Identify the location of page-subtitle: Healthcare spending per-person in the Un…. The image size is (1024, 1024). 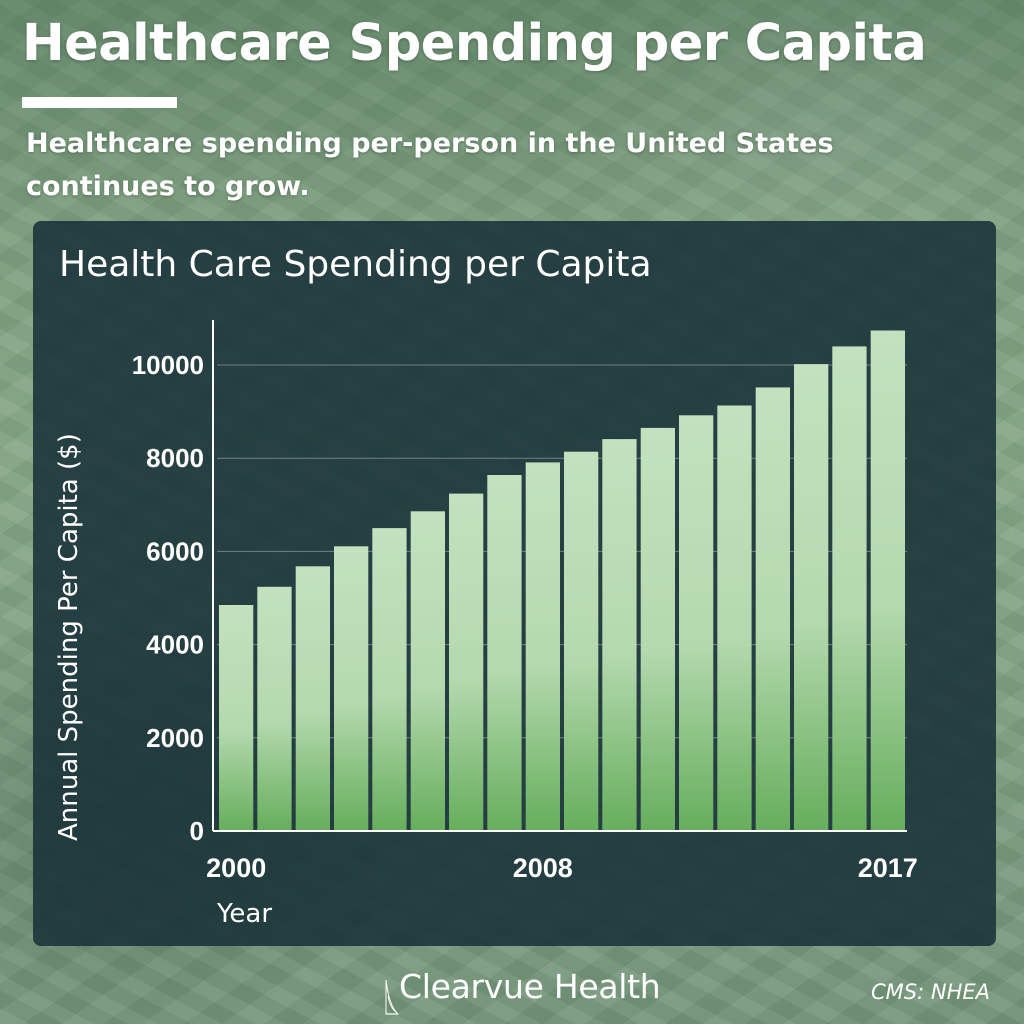
(430, 165).